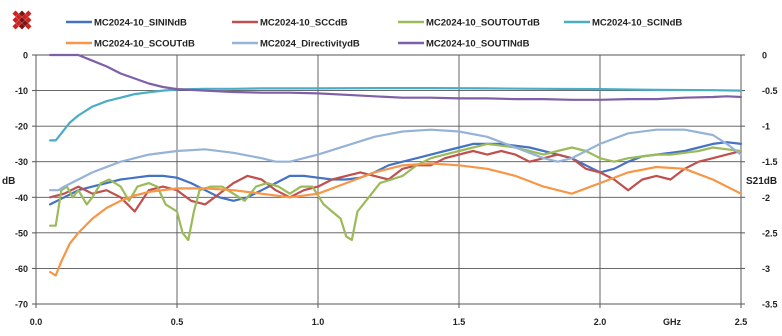 This screenshot has height=336, width=782. I want to click on y-axis-label: dB, so click(8, 181).